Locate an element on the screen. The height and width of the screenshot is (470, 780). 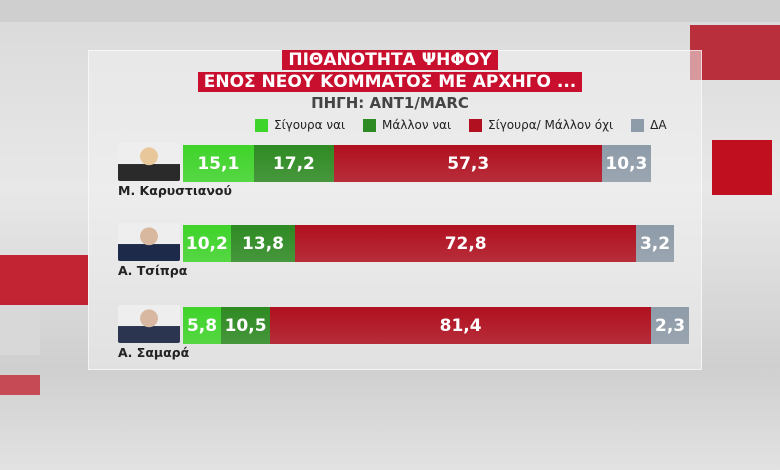
legend-item: Σίγουρα/ Μάλλον όχι is located at coordinates (541, 125).